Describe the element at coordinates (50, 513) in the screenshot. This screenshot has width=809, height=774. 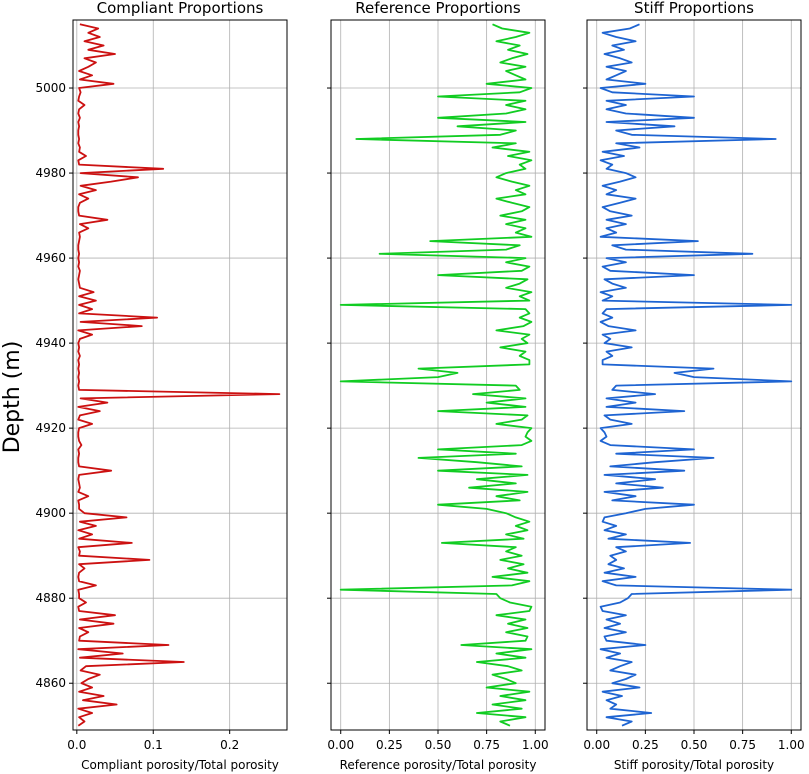
I see `y-tick-label: 4900` at that location.